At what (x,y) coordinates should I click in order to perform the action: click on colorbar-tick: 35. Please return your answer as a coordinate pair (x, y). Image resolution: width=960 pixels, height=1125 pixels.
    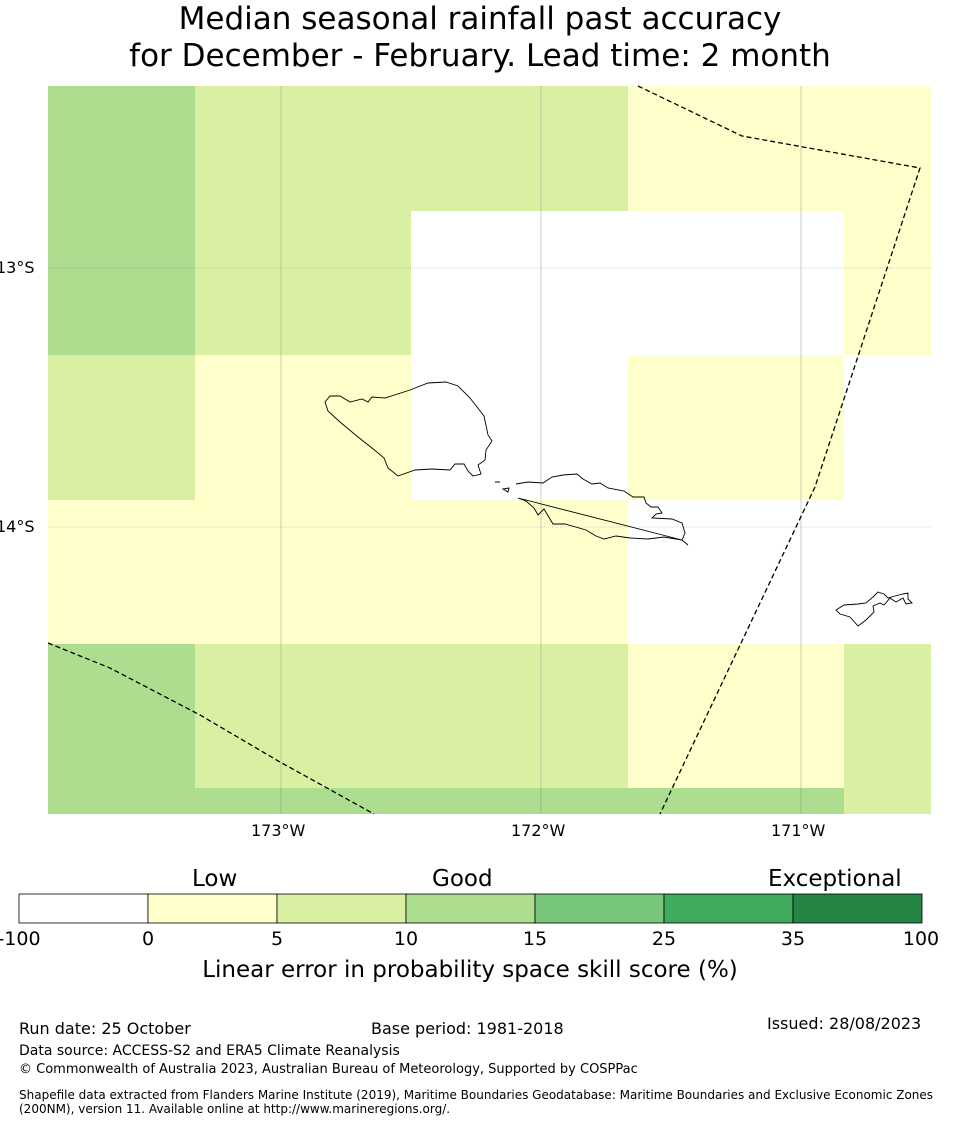
    Looking at the image, I should click on (793, 939).